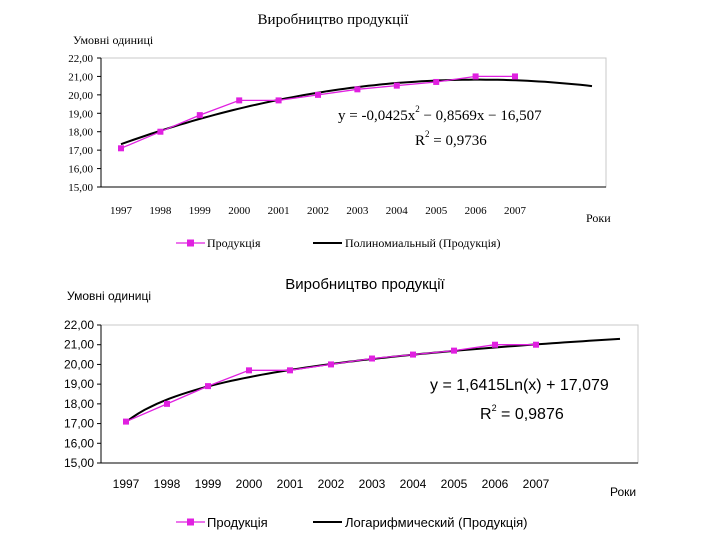 This screenshot has width=720, height=540. What do you see at coordinates (318, 112) in the screenshot?
I see `chart-1-series-markers` at bounding box center [318, 112].